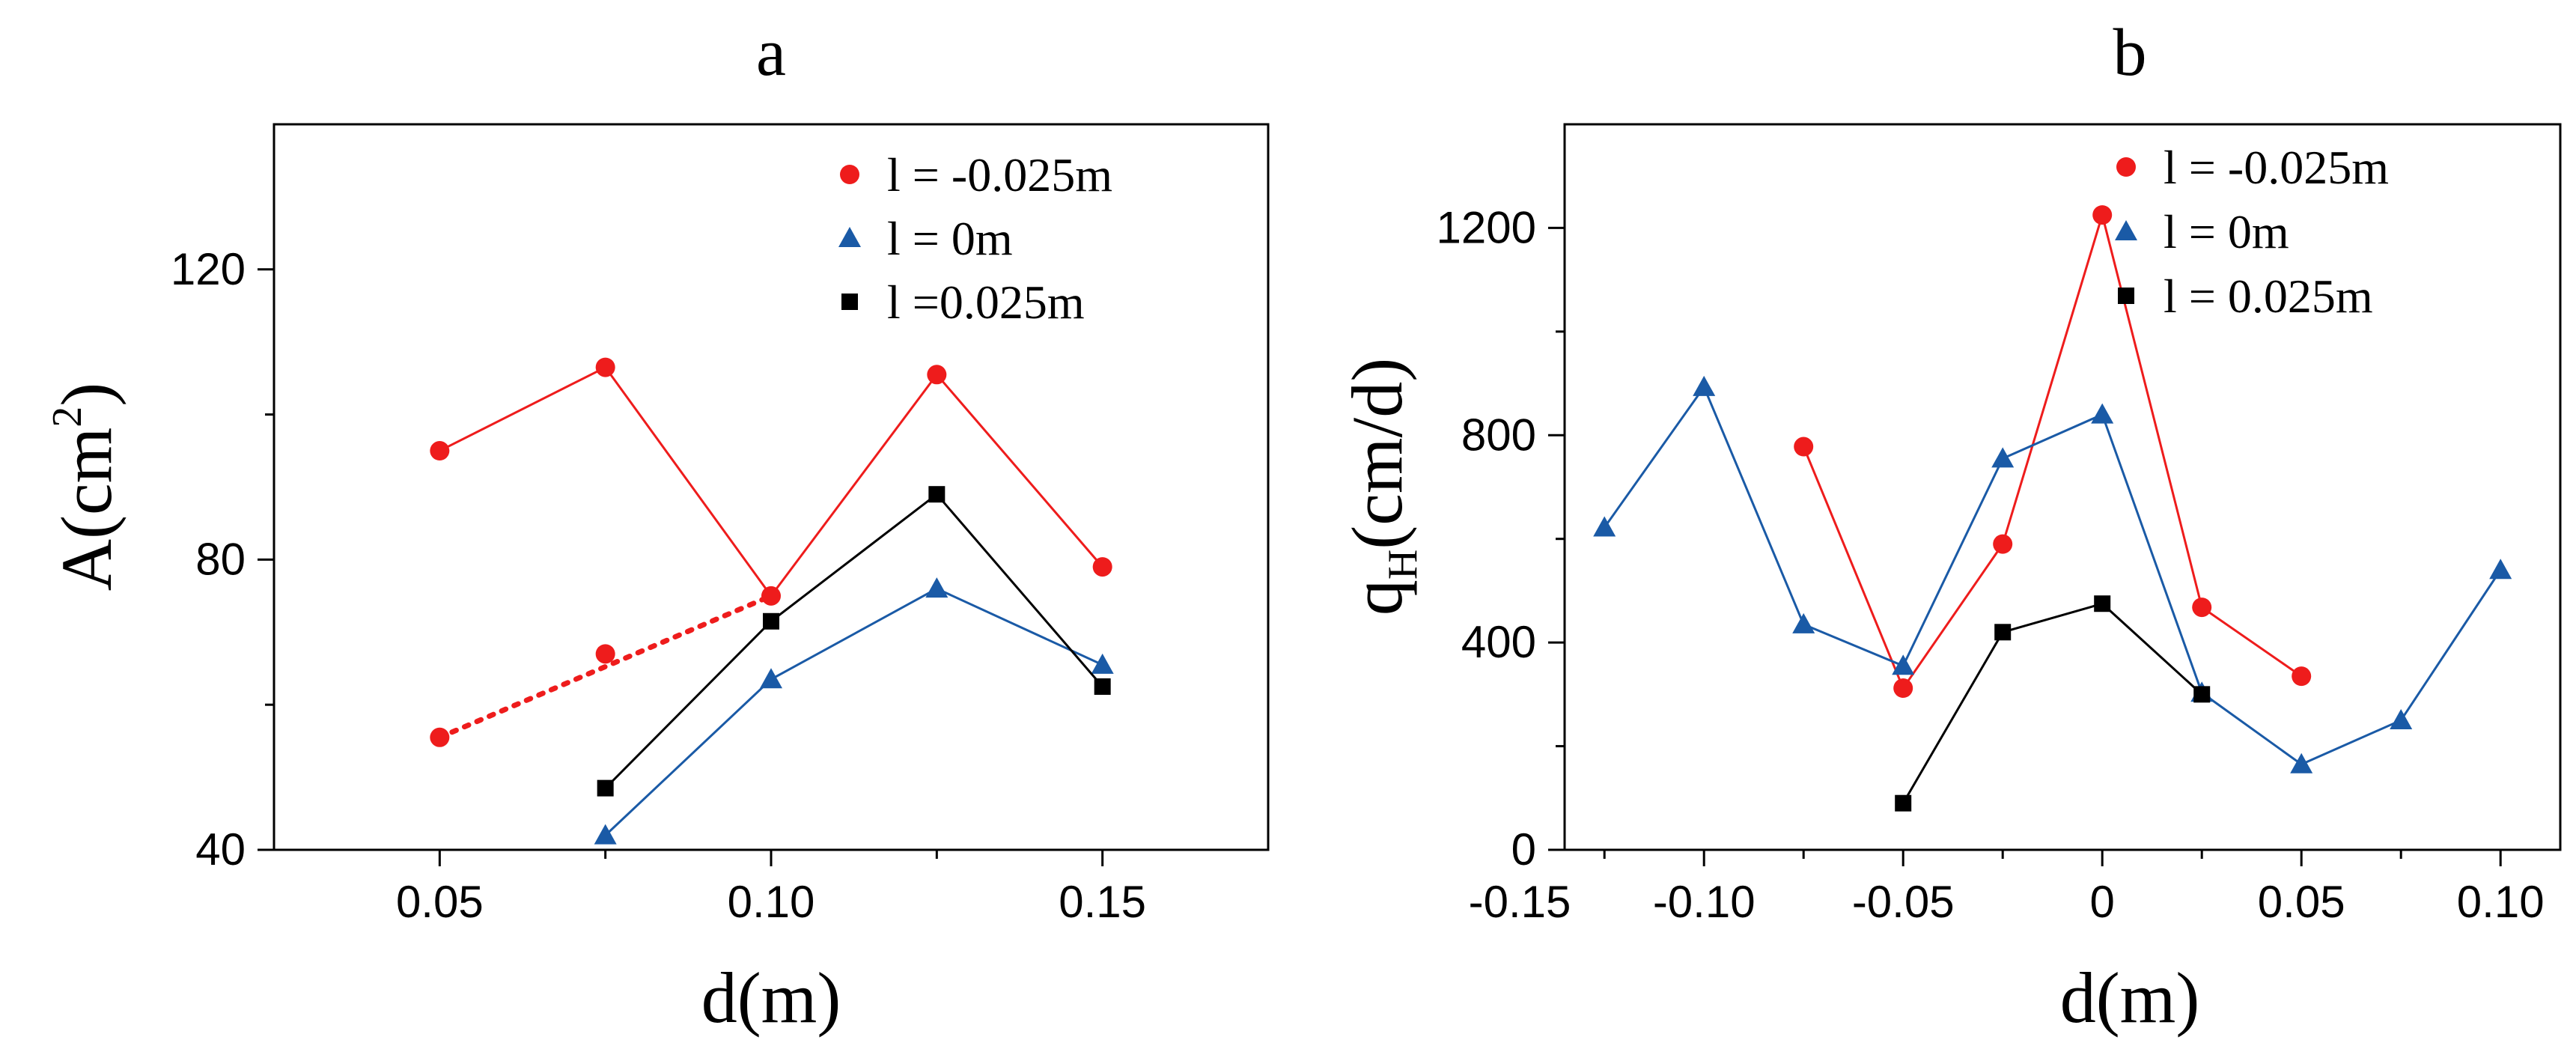  I want to click on panel-a-xtick-label: 0.15, so click(1102, 902).